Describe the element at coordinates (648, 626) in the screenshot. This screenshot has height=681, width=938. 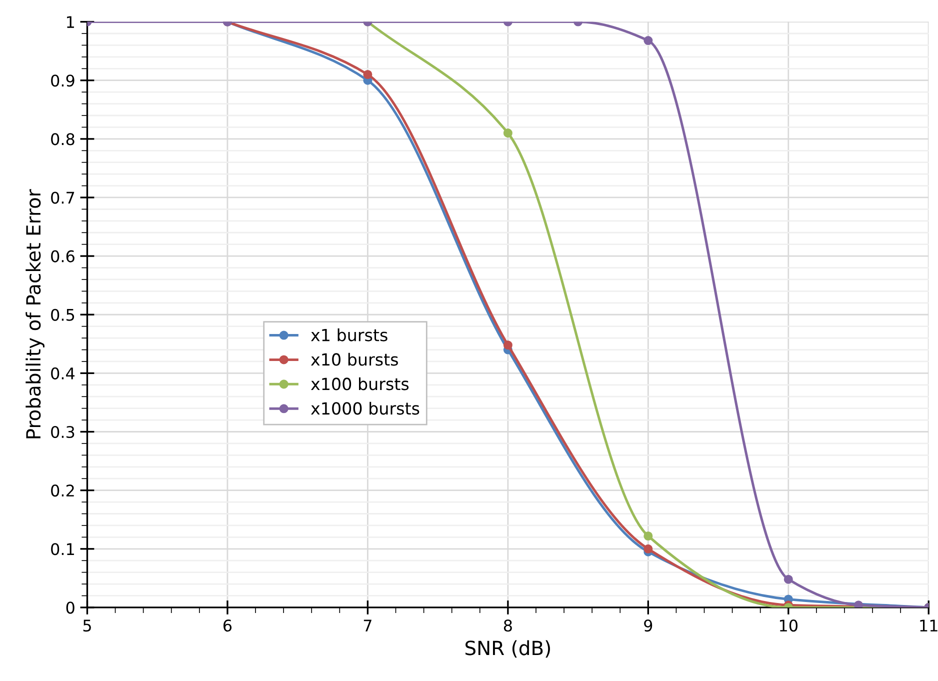
I see `x-tick-label: 9` at that location.